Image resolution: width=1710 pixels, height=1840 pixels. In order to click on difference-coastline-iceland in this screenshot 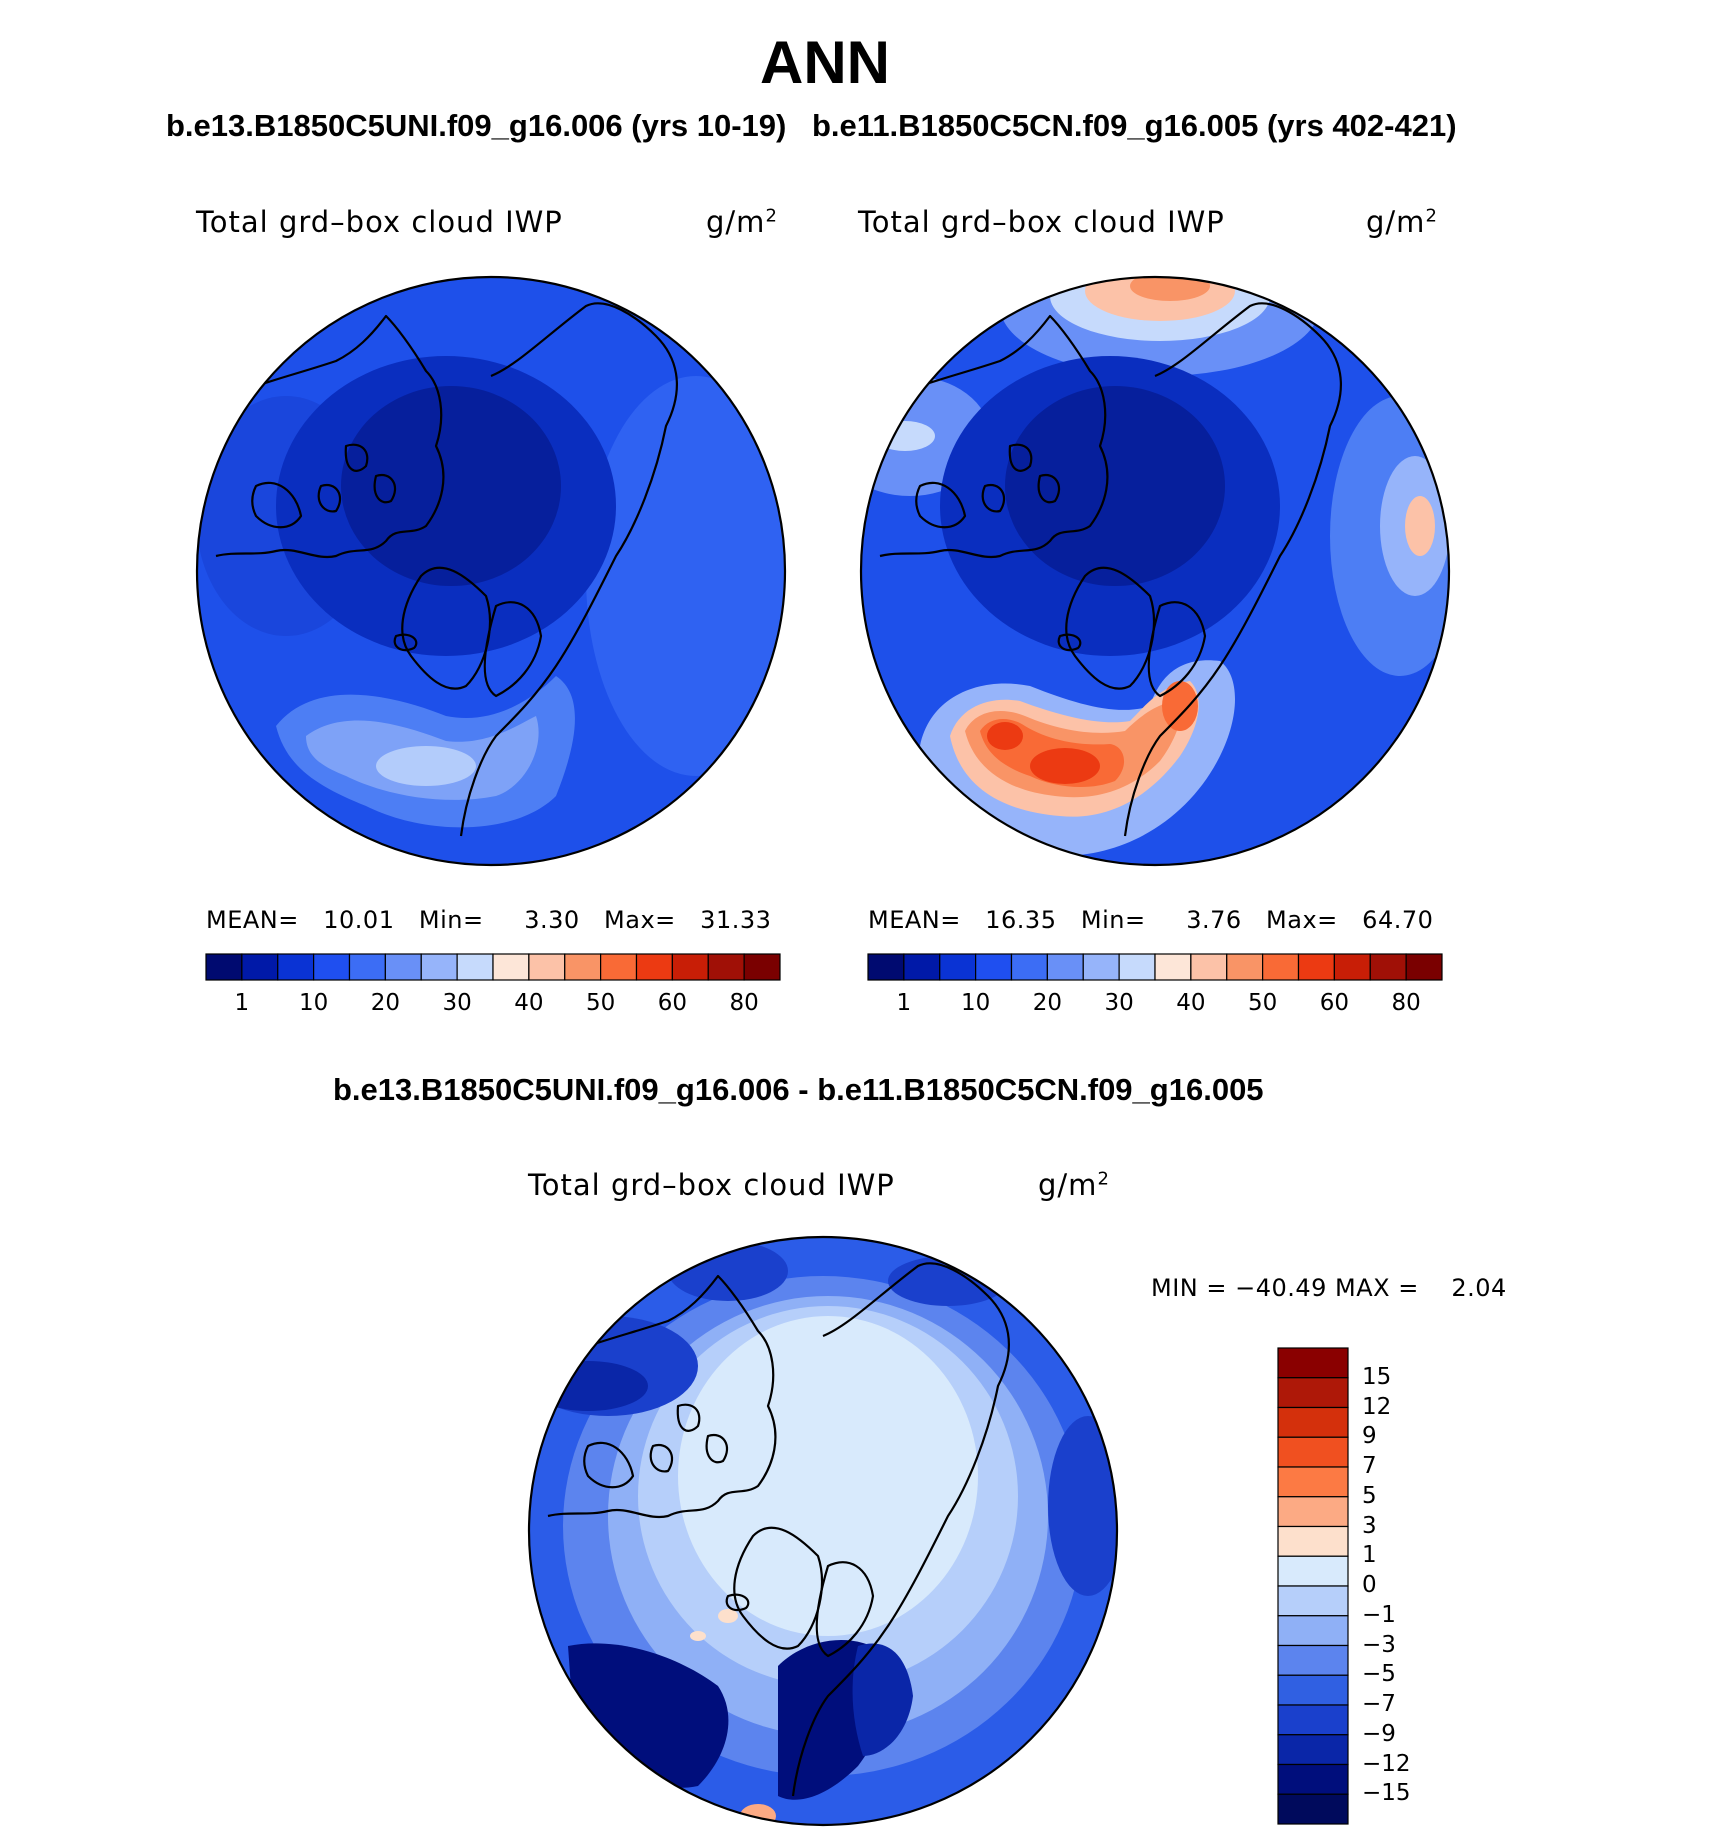, I will do `click(737, 1602)`.